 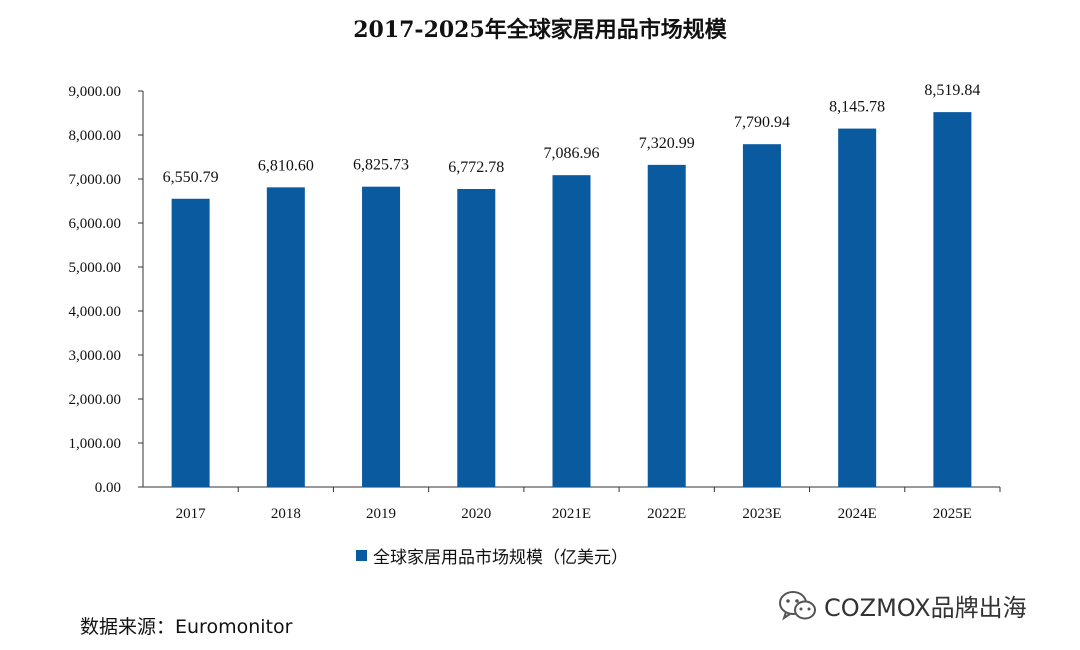 I want to click on y-tick-label: 5,000.00, so click(x=95, y=268).